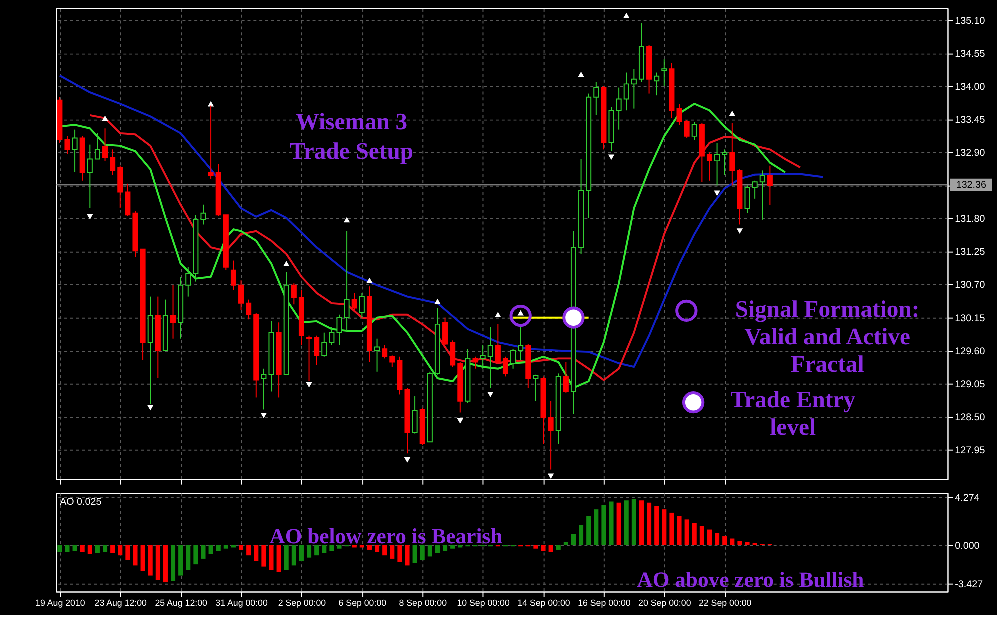  I want to click on y-tick-label: -3.427, so click(969, 584).